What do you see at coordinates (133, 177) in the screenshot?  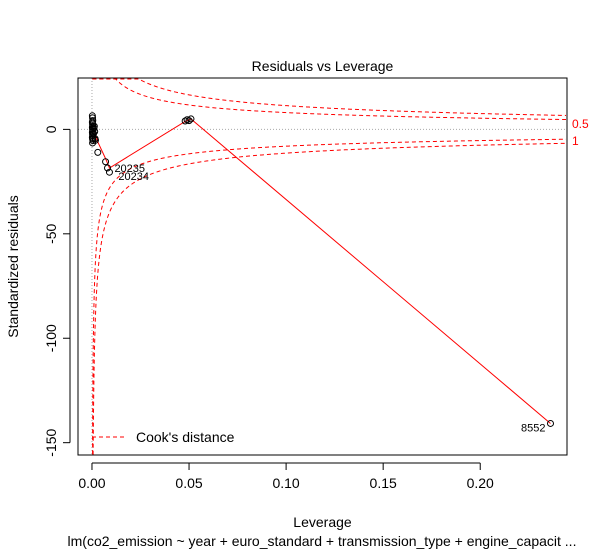 I see `point-label: 20234` at bounding box center [133, 177].